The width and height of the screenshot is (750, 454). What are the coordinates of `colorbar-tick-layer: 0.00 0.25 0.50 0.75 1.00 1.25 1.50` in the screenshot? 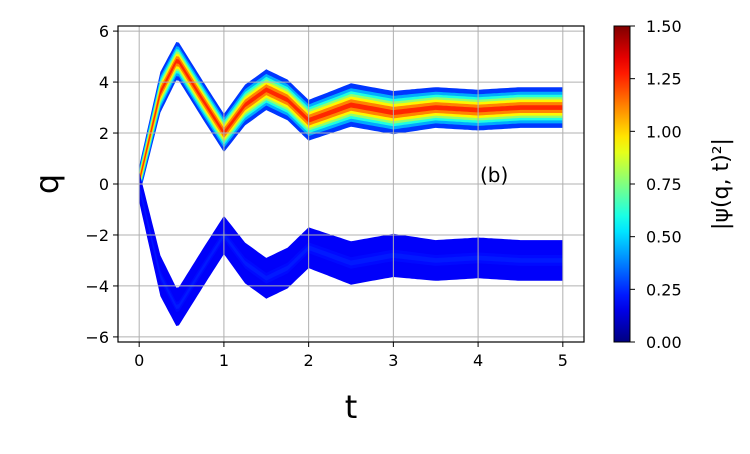 It's located at (656, 184).